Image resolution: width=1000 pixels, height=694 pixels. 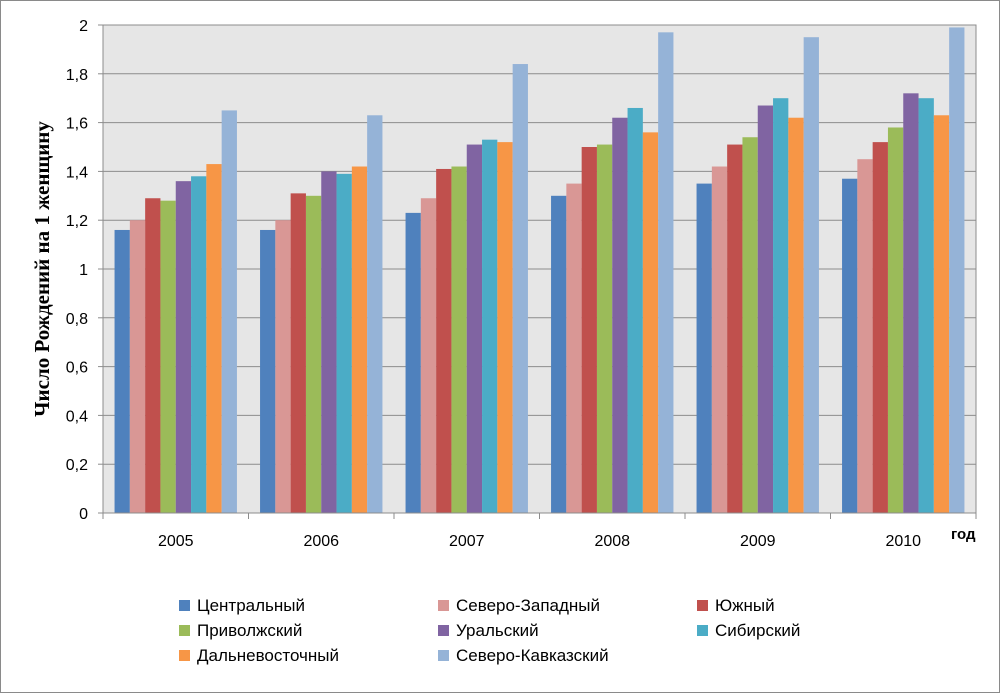 I want to click on y-tick-label: 0, so click(x=83, y=514).